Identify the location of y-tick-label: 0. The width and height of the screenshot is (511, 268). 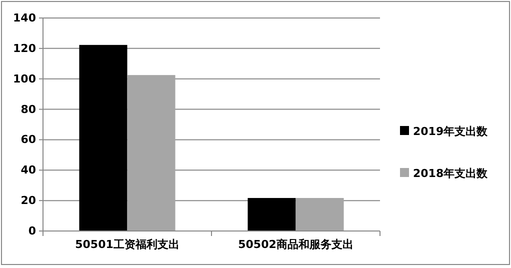
(32, 231).